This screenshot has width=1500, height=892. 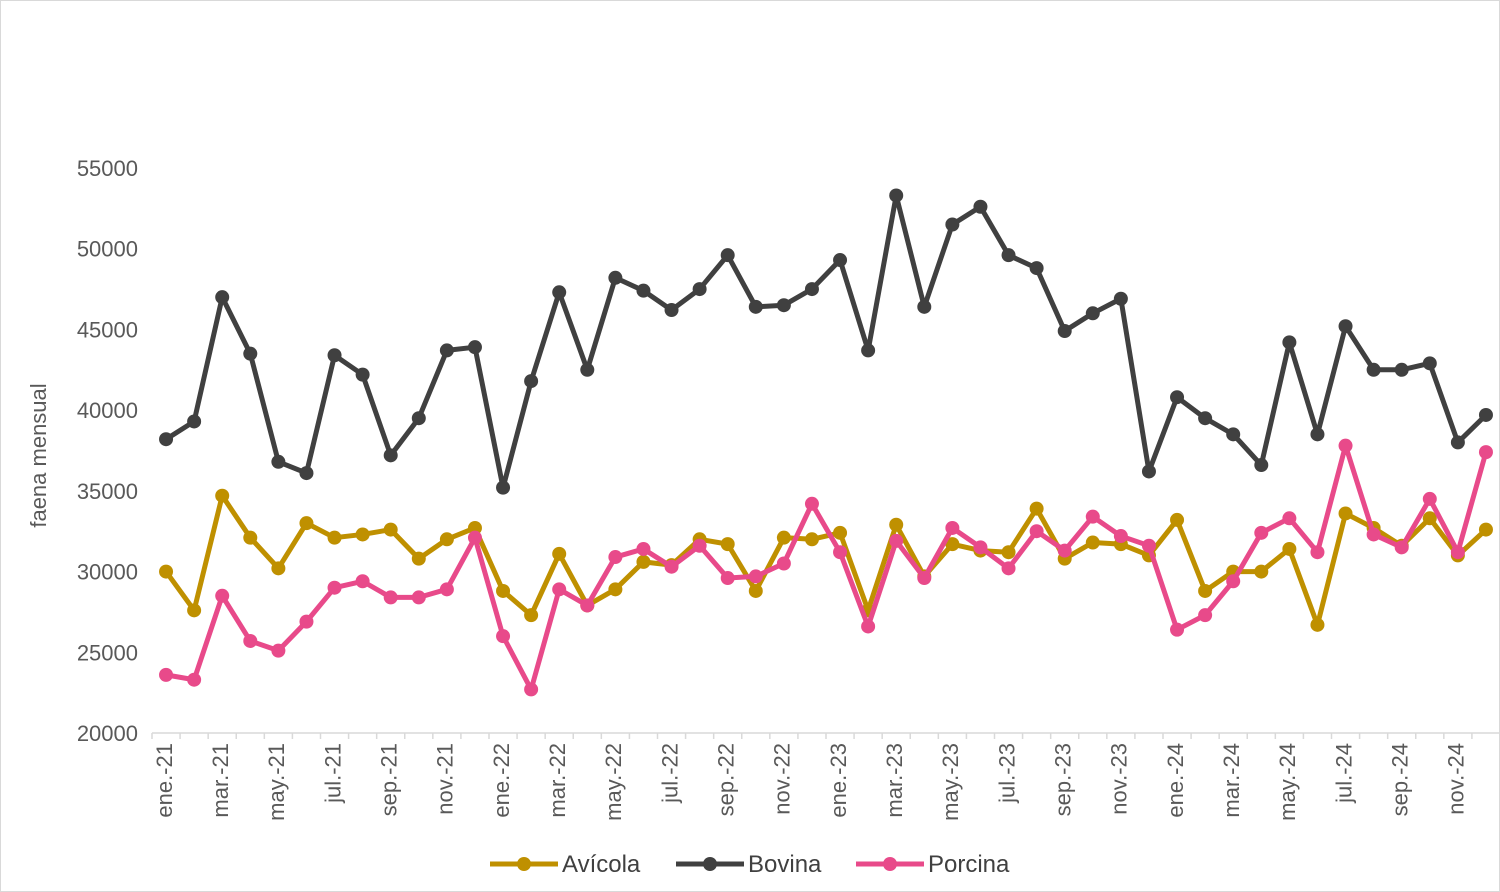 I want to click on x-tick-label: may.-22, so click(x=613, y=782).